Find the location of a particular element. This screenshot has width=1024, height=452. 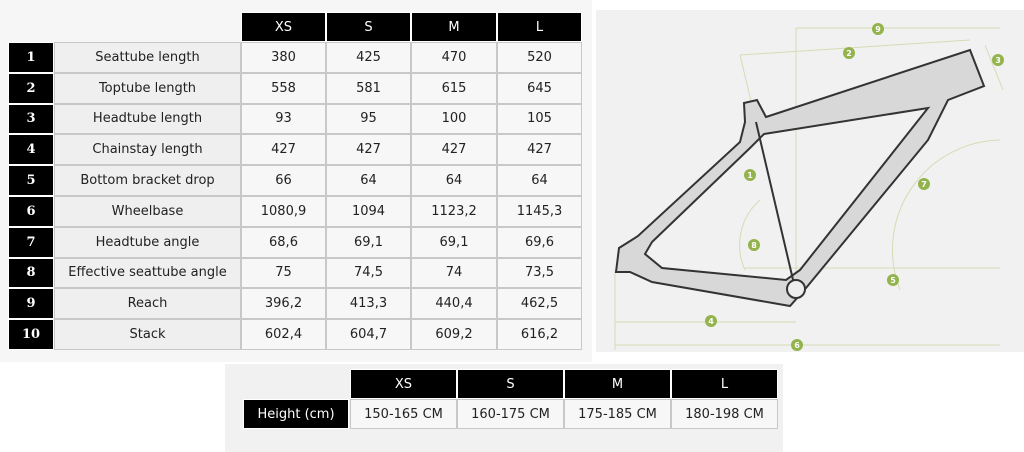

row-label: Headtube angle is located at coordinates (147, 242).